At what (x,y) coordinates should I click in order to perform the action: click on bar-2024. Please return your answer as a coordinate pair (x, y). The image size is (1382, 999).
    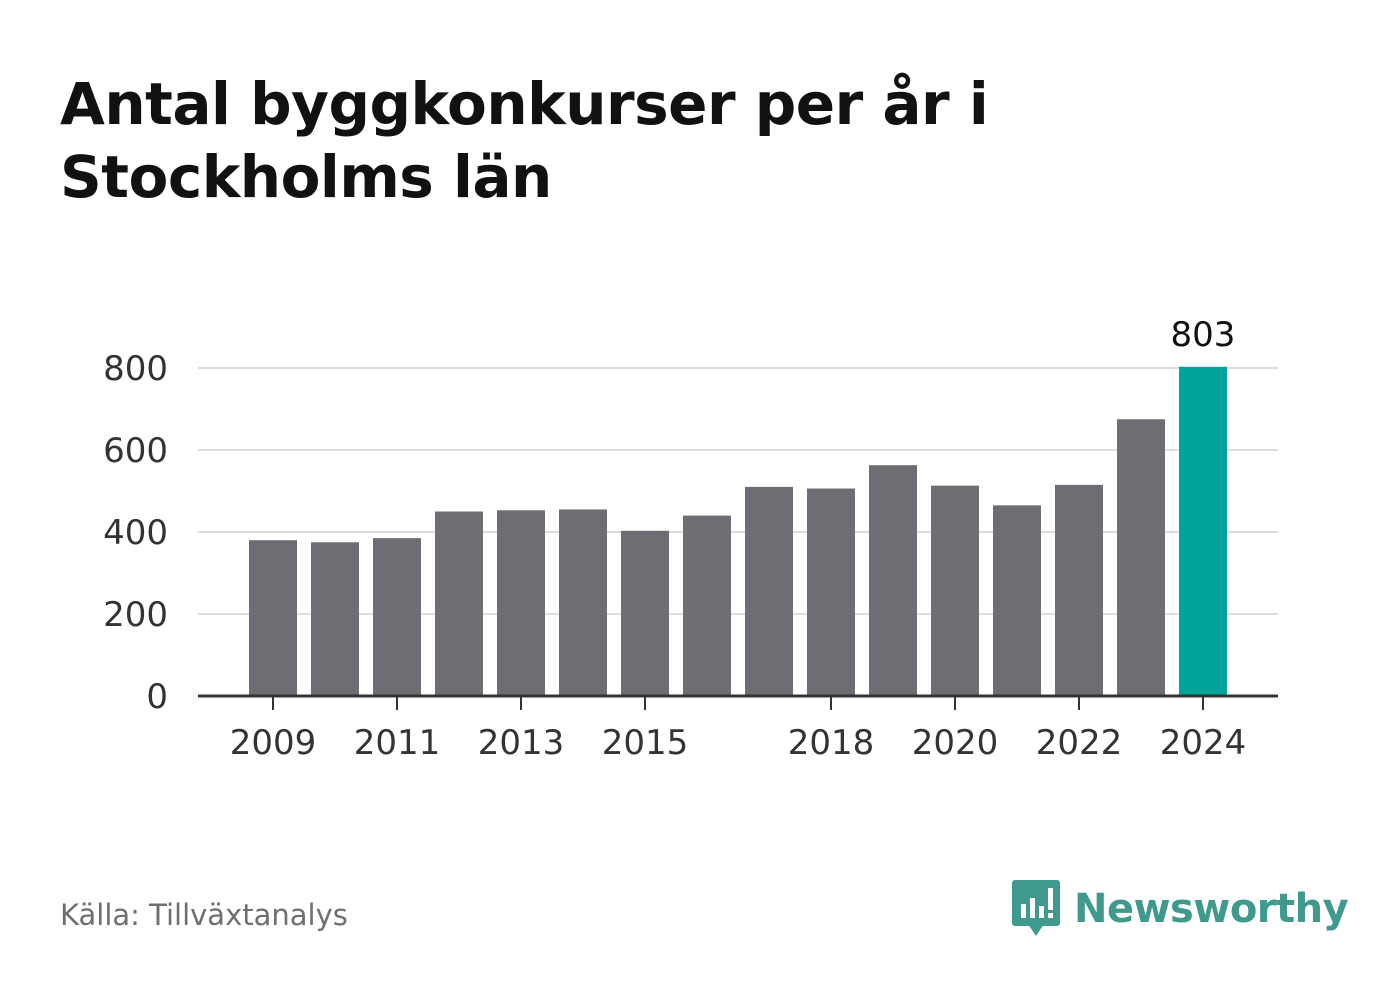
    Looking at the image, I should click on (1203, 531).